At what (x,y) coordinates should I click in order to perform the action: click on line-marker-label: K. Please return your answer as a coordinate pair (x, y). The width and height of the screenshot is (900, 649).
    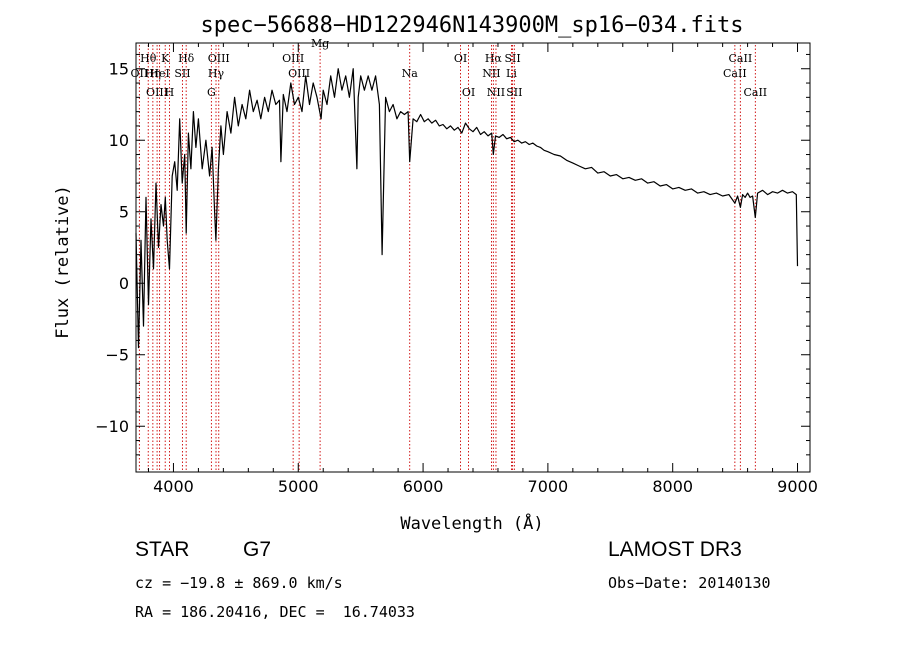
    Looking at the image, I should click on (165, 58).